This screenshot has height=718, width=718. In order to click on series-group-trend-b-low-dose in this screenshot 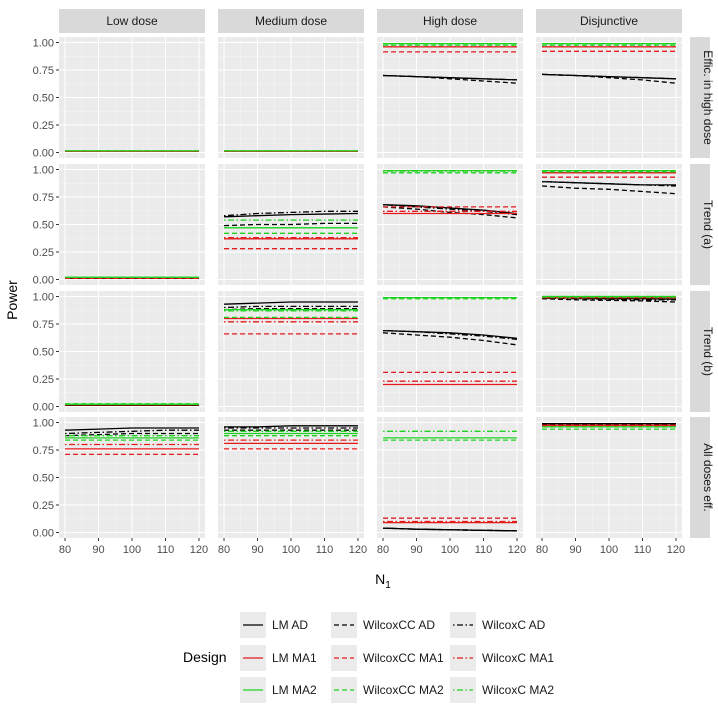, I will do `click(132, 405)`.